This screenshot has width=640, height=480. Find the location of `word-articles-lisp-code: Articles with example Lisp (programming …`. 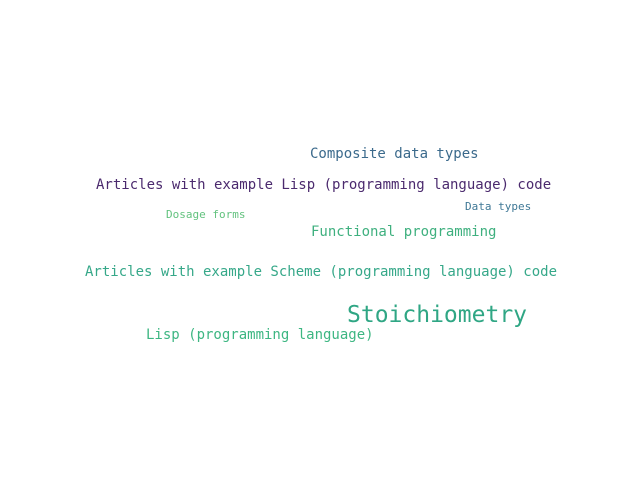

word-articles-lisp-code: Articles with example Lisp (programming … is located at coordinates (324, 185).